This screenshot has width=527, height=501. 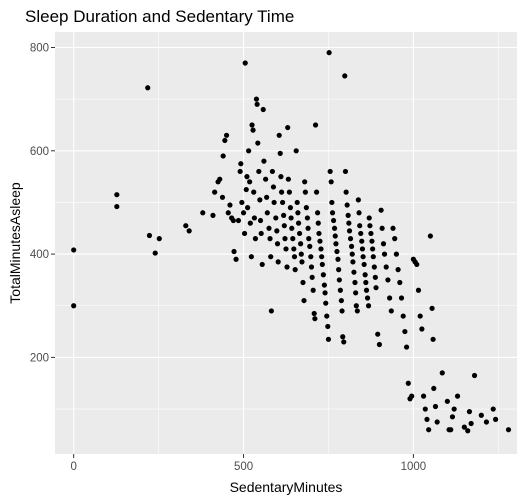 I want to click on x-axis-ticks: 0 500 1000, so click(x=248, y=463).